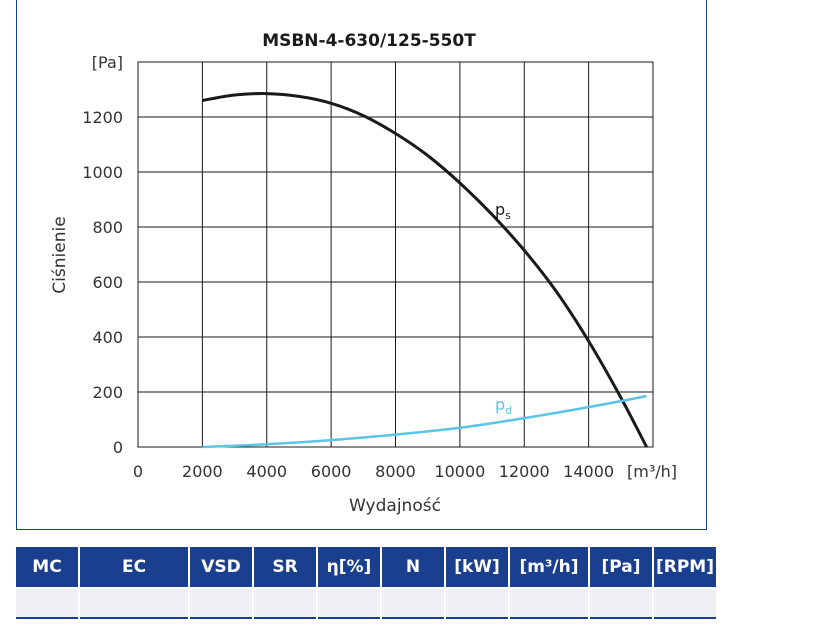  I want to click on y-tick-label: 1200, so click(102, 117).